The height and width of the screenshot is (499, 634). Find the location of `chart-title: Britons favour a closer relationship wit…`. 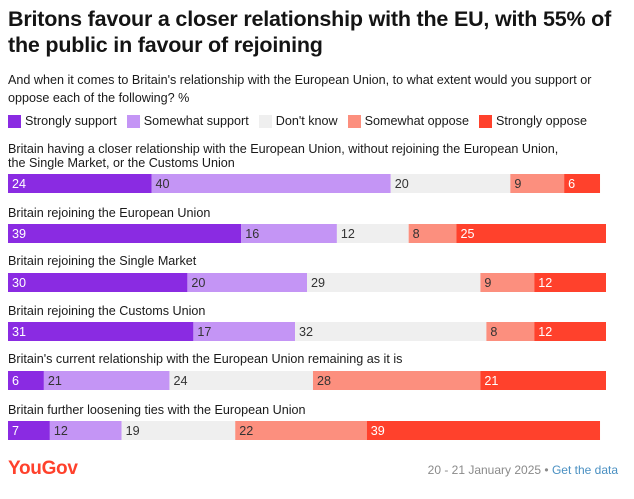

chart-title: Britons favour a closer relationship wit… is located at coordinates (310, 32).